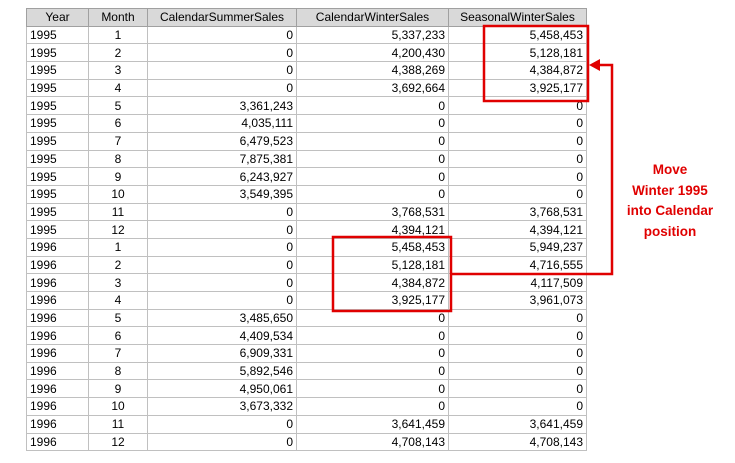 This screenshot has height=463, width=735. I want to click on table-cell: 12, so click(118, 442).